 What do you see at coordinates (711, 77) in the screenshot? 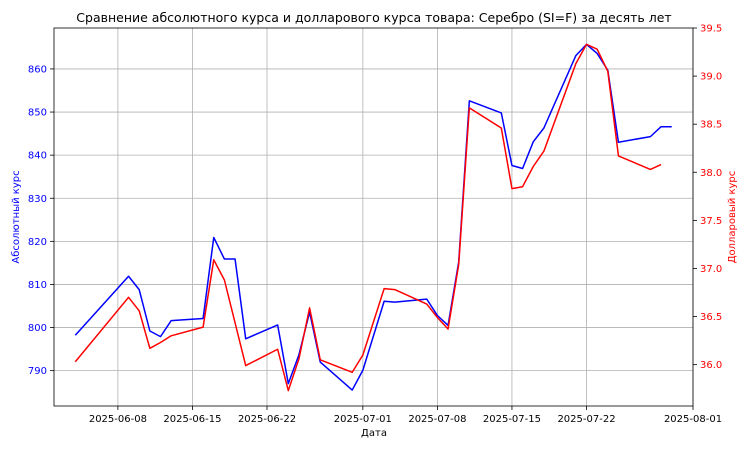
I see `y-right-tick-label: 39.0` at bounding box center [711, 77].